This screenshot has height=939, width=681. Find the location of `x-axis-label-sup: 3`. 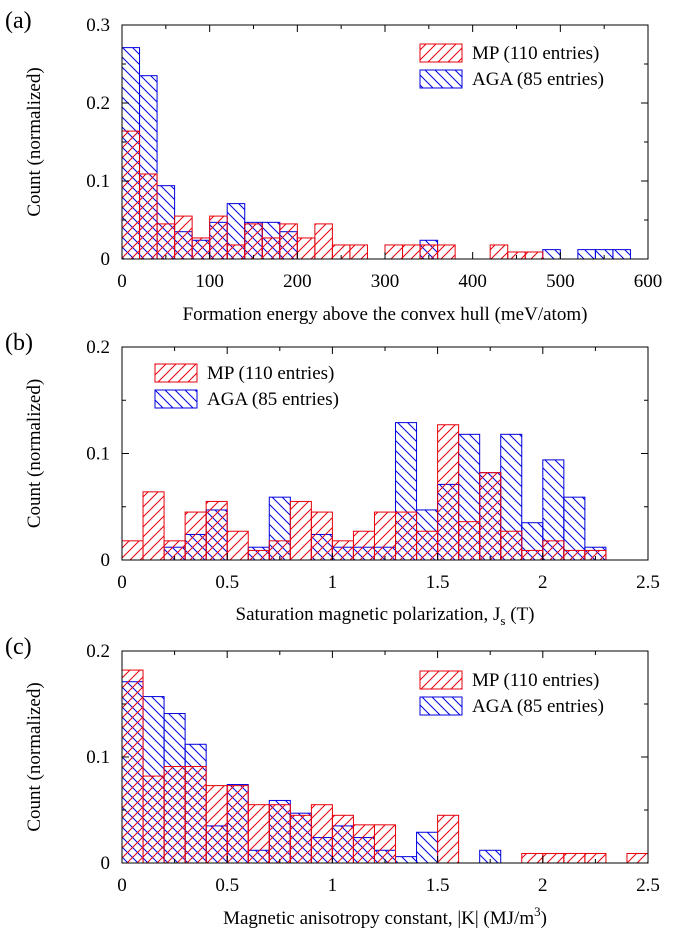

x-axis-label-sup: 3 is located at coordinates (537, 911).